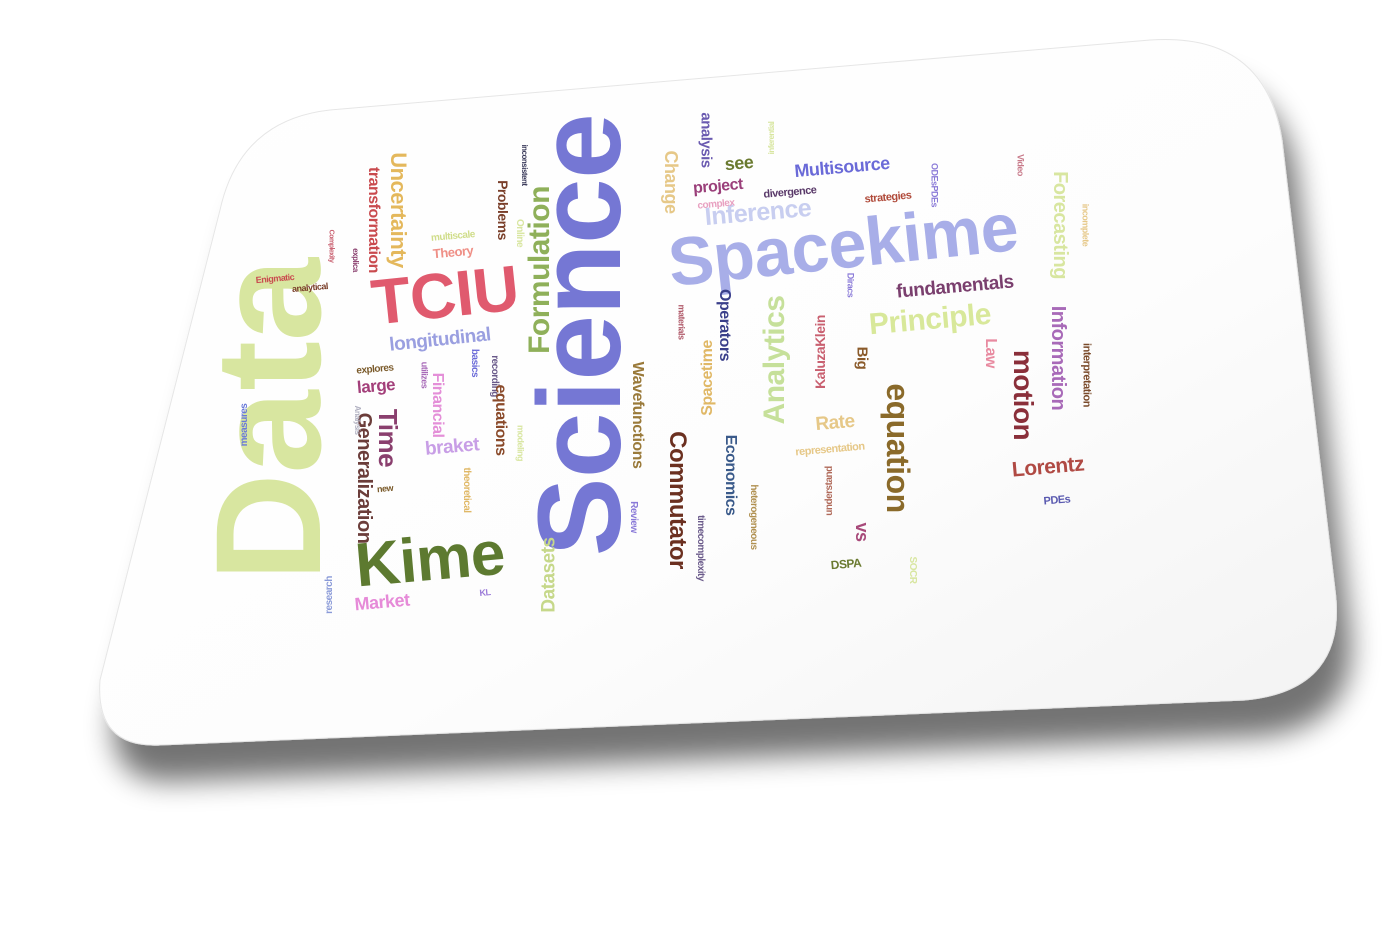 The width and height of the screenshot is (1396, 942). Describe the element at coordinates (1058, 358) in the screenshot. I see `word-information: Information` at that location.